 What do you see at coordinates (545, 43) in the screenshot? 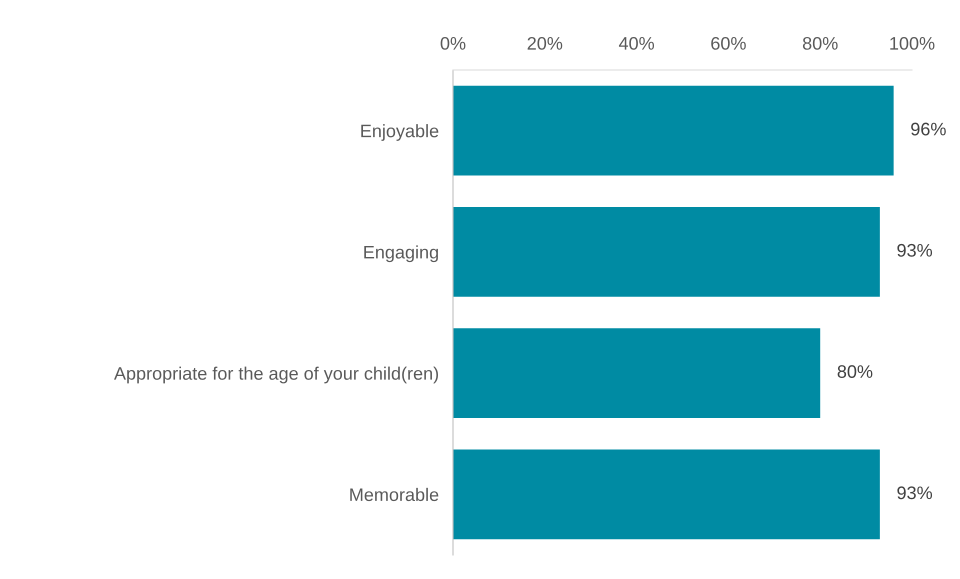
I see `x-tick-label: 20%` at bounding box center [545, 43].